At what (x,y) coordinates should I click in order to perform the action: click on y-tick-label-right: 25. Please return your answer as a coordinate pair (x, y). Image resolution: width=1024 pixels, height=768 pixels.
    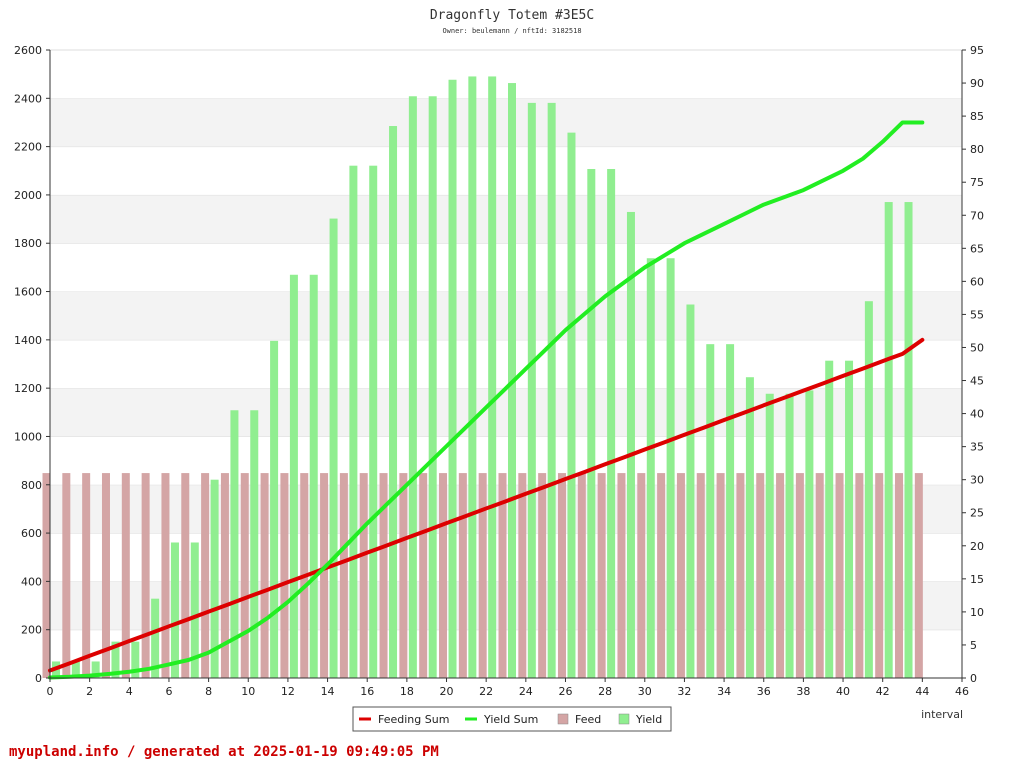
    Looking at the image, I should click on (977, 513).